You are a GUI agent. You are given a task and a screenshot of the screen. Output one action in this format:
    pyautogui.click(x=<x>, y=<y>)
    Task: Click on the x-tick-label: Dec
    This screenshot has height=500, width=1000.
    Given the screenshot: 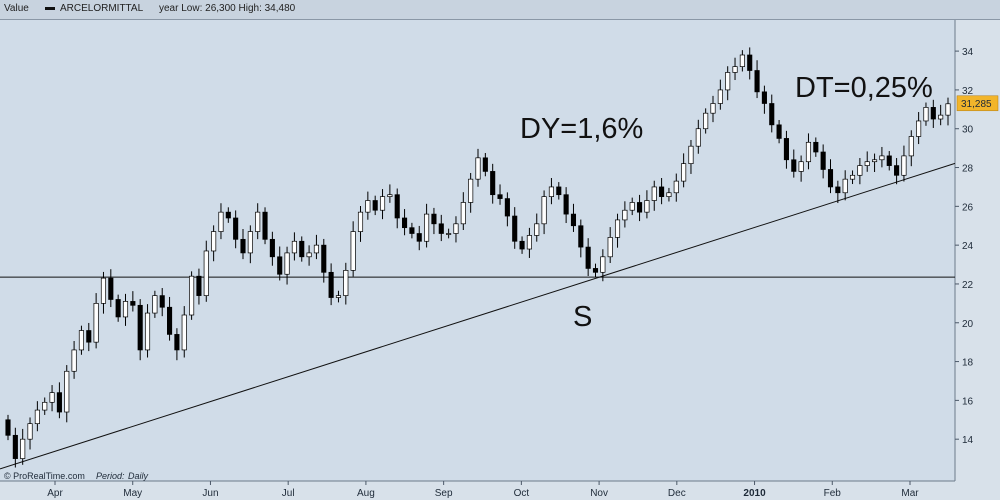 What is the action you would take?
    pyautogui.click(x=677, y=493)
    